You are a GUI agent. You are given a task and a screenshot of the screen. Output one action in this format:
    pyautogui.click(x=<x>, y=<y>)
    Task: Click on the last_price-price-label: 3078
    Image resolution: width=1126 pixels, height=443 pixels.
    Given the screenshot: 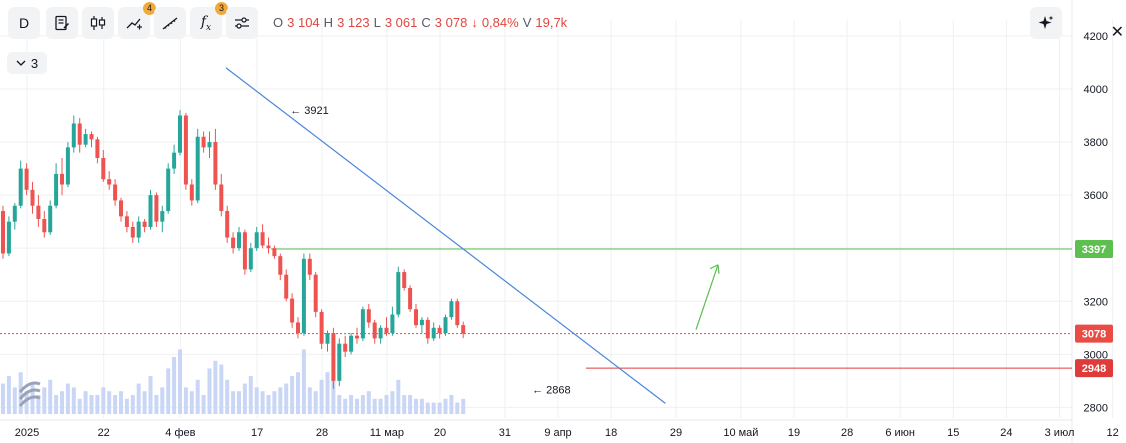 What is the action you would take?
    pyautogui.click(x=1094, y=335)
    